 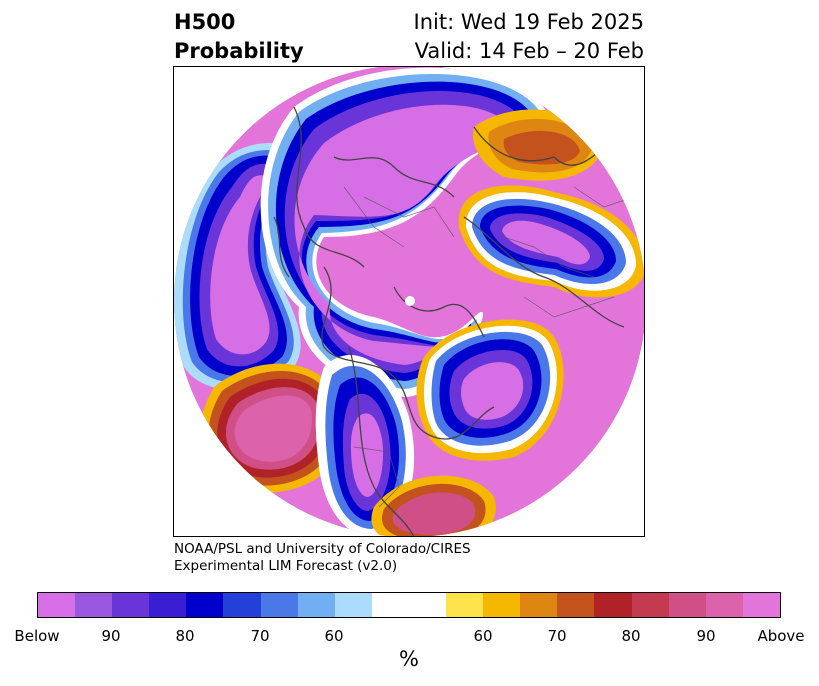 I want to click on init-date: Init: Wed 19 Feb 2025, so click(x=528, y=22).